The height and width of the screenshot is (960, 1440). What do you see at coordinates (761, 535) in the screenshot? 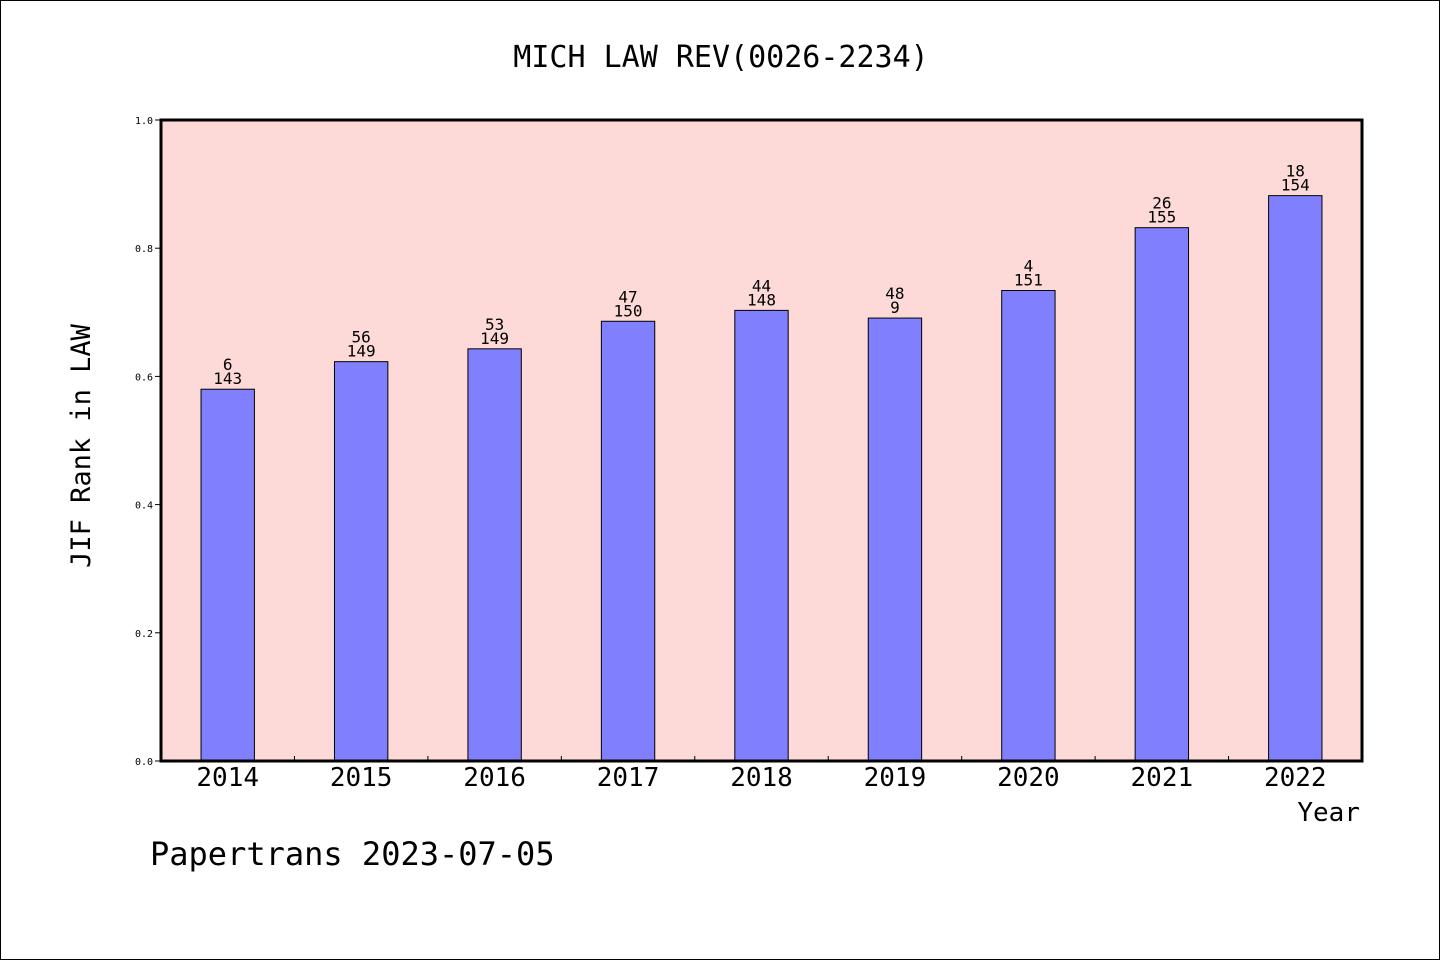
I see `bar-2018` at bounding box center [761, 535].